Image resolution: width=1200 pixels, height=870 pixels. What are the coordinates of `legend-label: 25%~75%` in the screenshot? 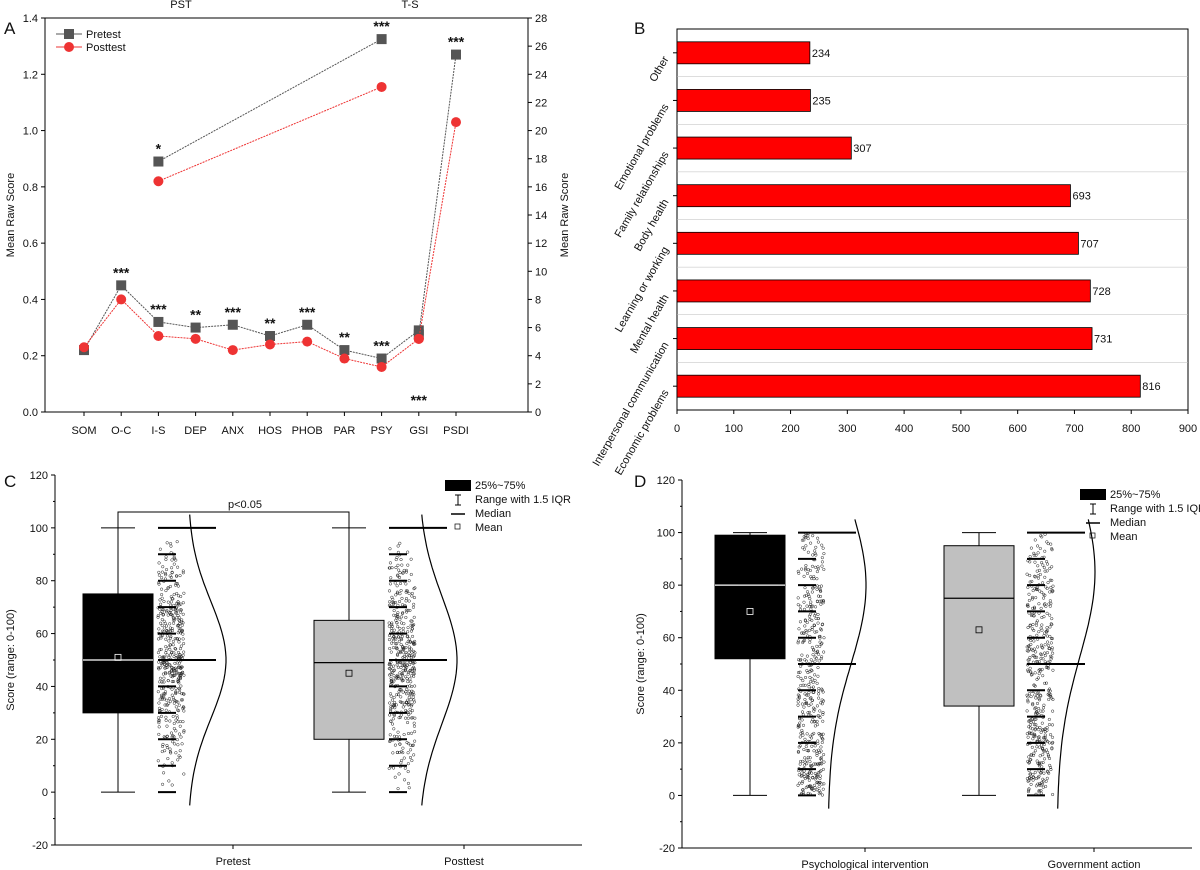 It's located at (500, 486).